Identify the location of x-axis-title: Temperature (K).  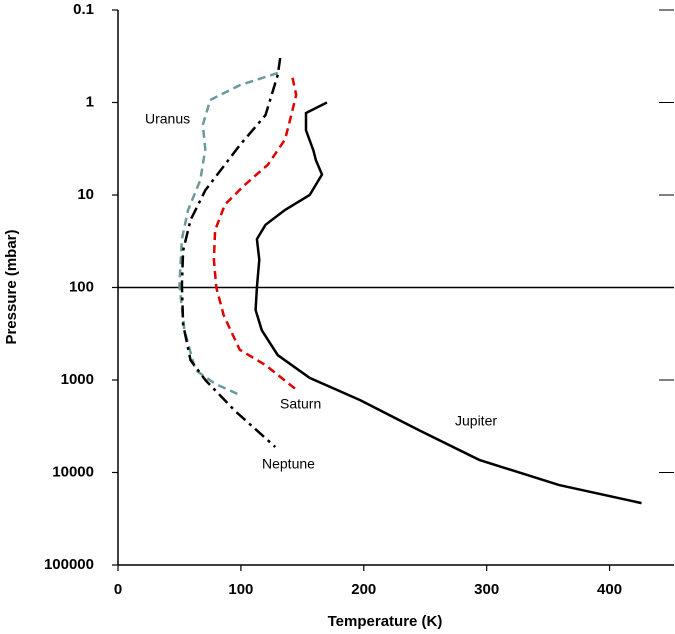
(385, 621).